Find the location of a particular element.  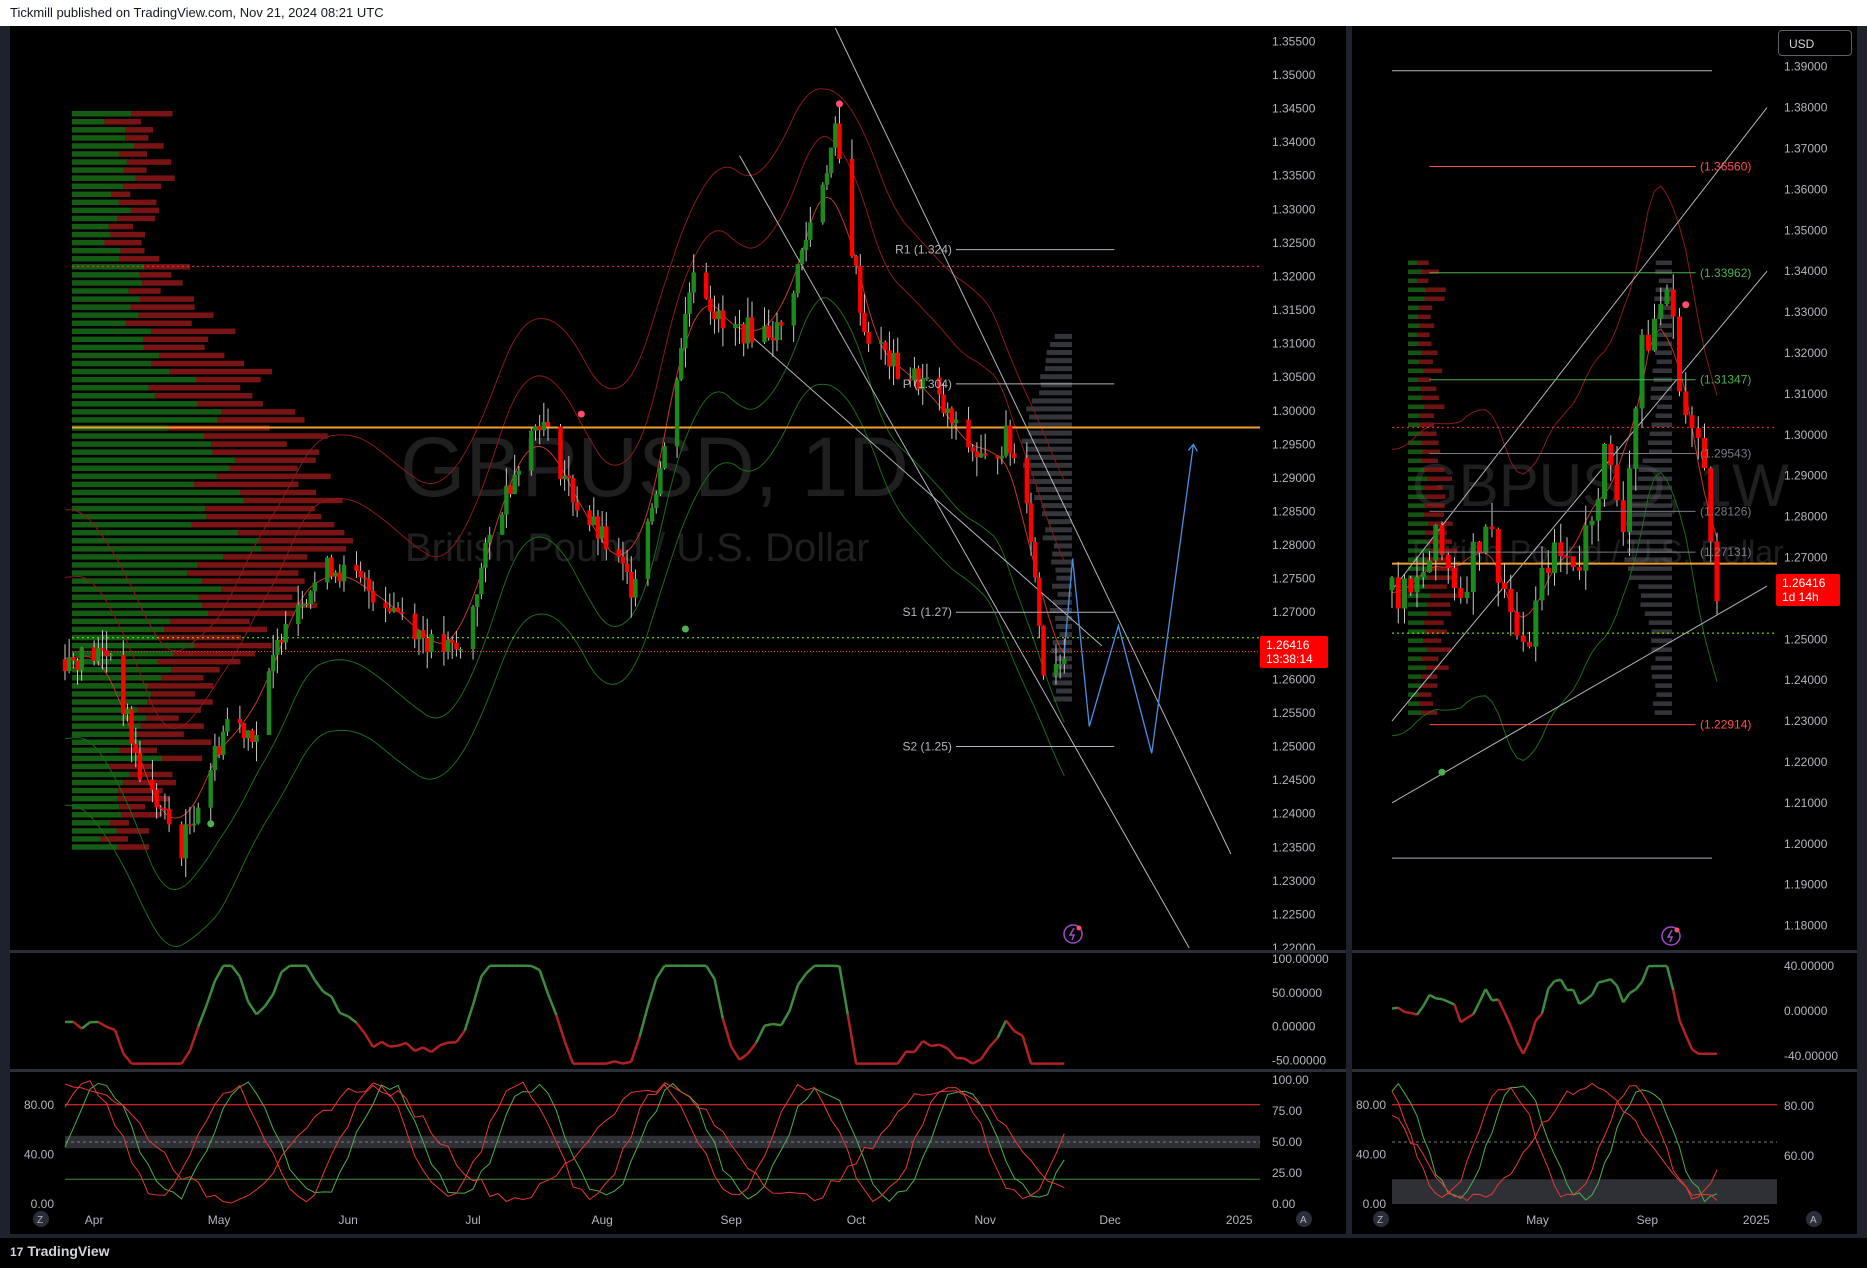

currency-button: USD is located at coordinates (1815, 43).